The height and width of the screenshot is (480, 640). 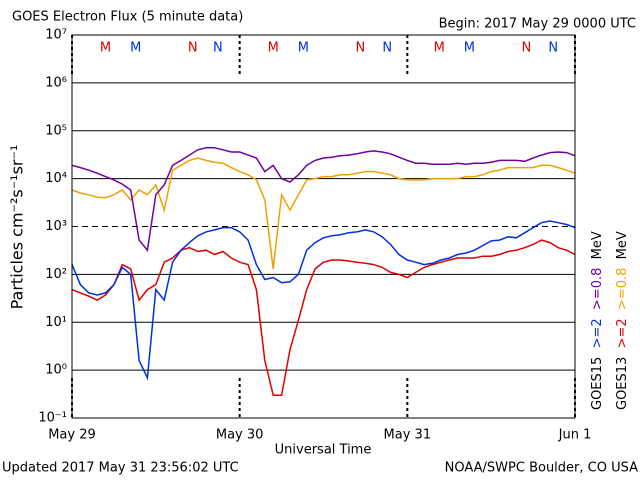 What do you see at coordinates (408, 435) in the screenshot?
I see `x-tick-label: May 31` at bounding box center [408, 435].